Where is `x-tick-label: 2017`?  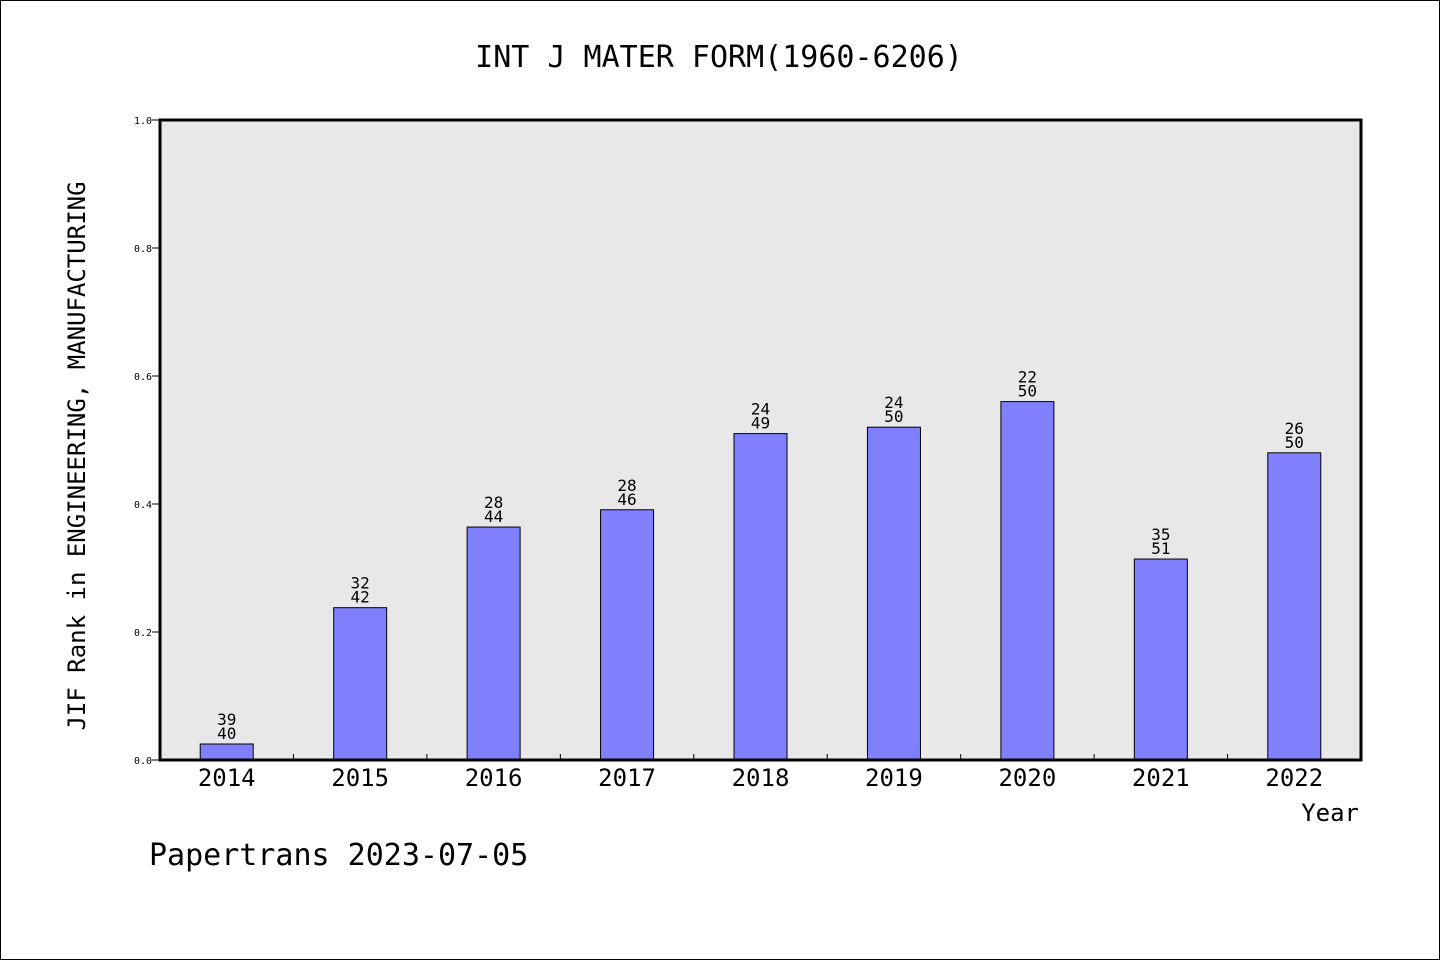
x-tick-label: 2017 is located at coordinates (627, 778).